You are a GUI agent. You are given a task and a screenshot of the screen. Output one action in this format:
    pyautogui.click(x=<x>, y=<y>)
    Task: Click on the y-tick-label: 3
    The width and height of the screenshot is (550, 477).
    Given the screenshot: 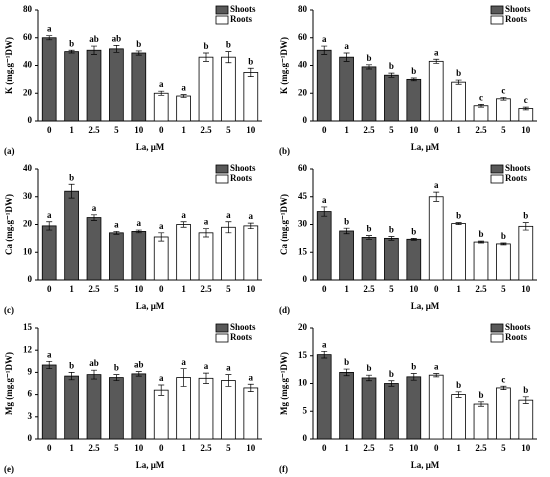 What is the action you would take?
    pyautogui.click(x=30, y=416)
    